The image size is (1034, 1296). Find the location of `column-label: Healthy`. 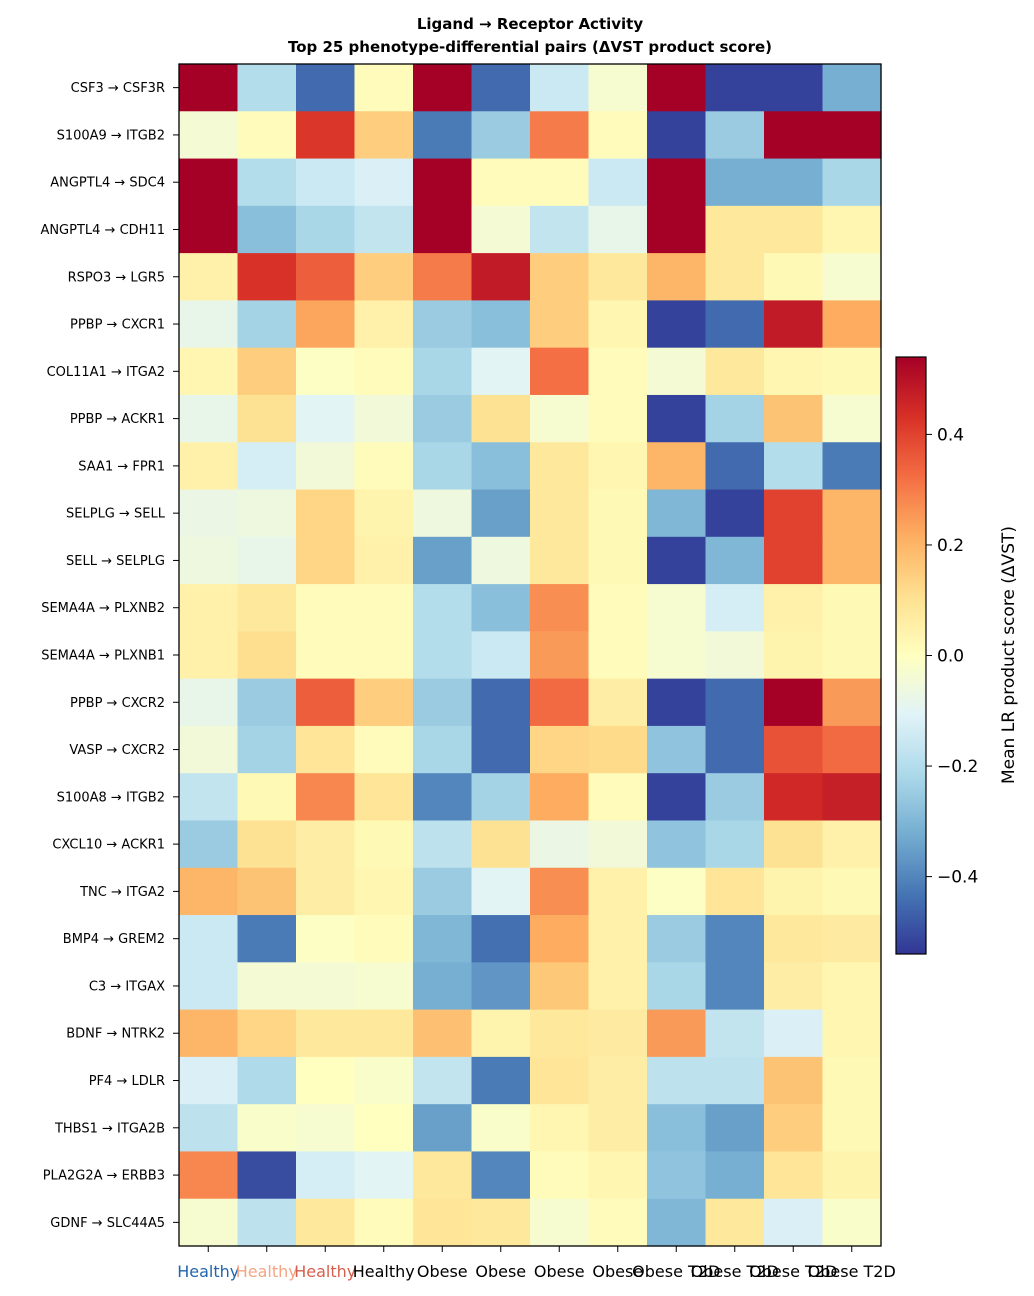

column-label: Healthy is located at coordinates (384, 1271).